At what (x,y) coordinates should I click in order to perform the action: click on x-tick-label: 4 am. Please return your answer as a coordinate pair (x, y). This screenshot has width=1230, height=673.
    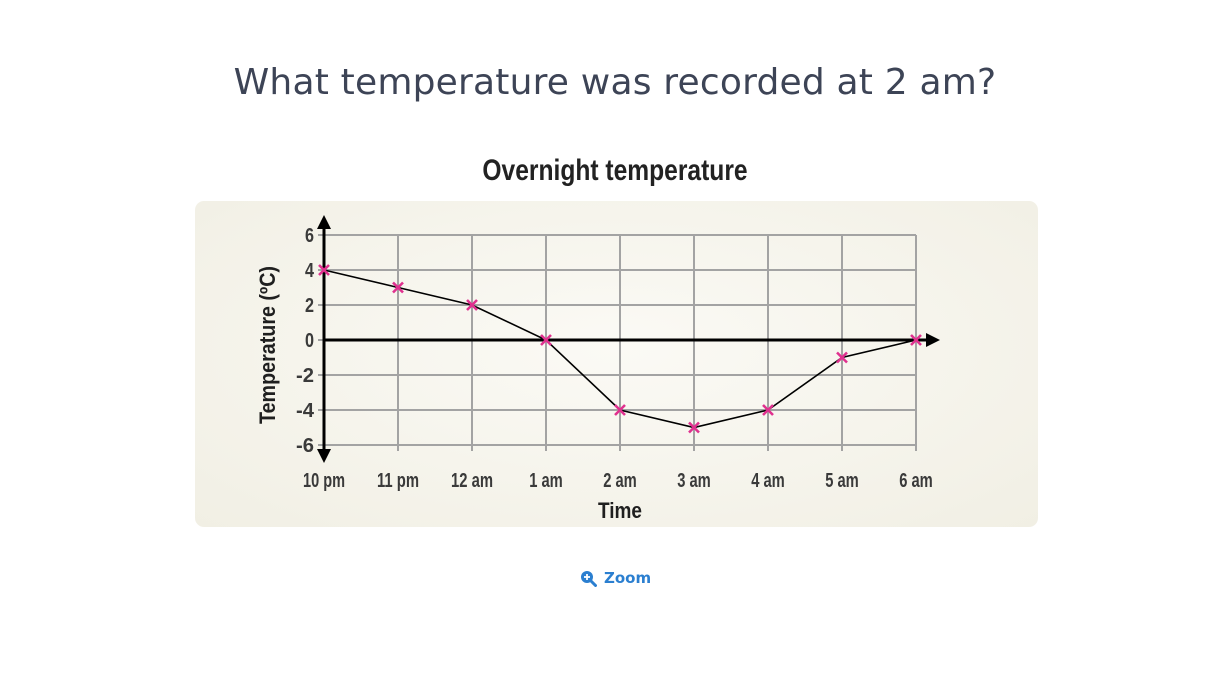
    Looking at the image, I should click on (768, 481).